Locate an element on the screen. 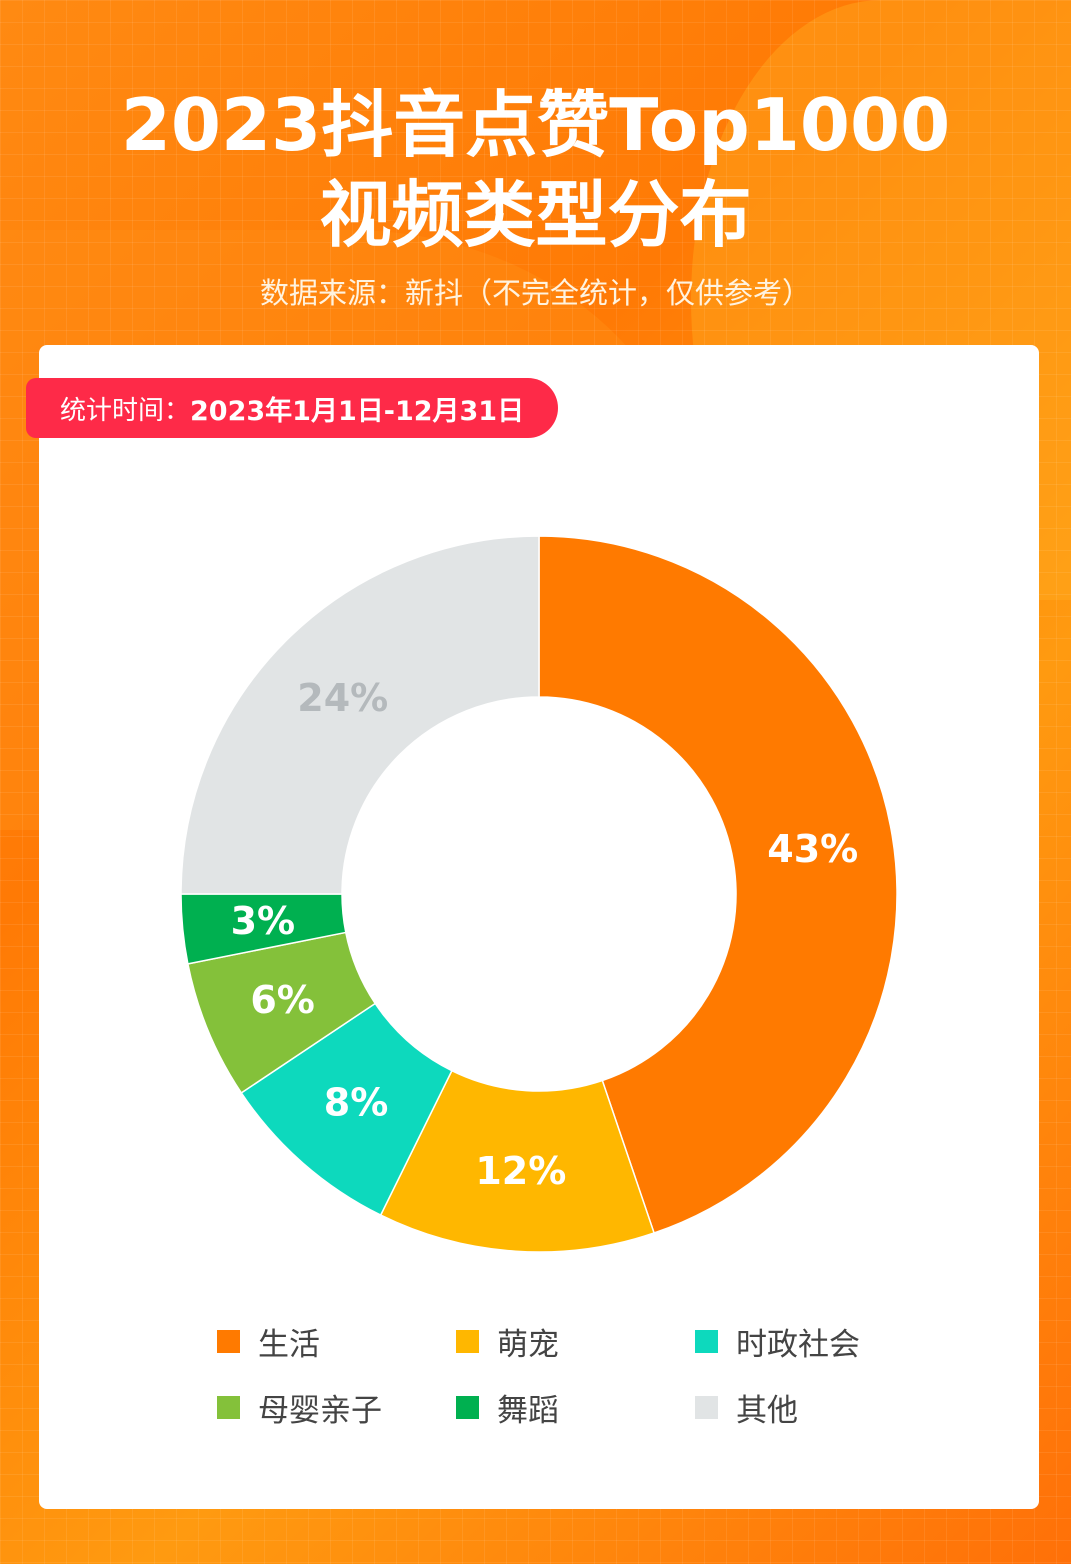 The width and height of the screenshot is (1071, 1564). time-range-badge: 统计时间： 2023年1月1日-12月31日 is located at coordinates (292, 408).